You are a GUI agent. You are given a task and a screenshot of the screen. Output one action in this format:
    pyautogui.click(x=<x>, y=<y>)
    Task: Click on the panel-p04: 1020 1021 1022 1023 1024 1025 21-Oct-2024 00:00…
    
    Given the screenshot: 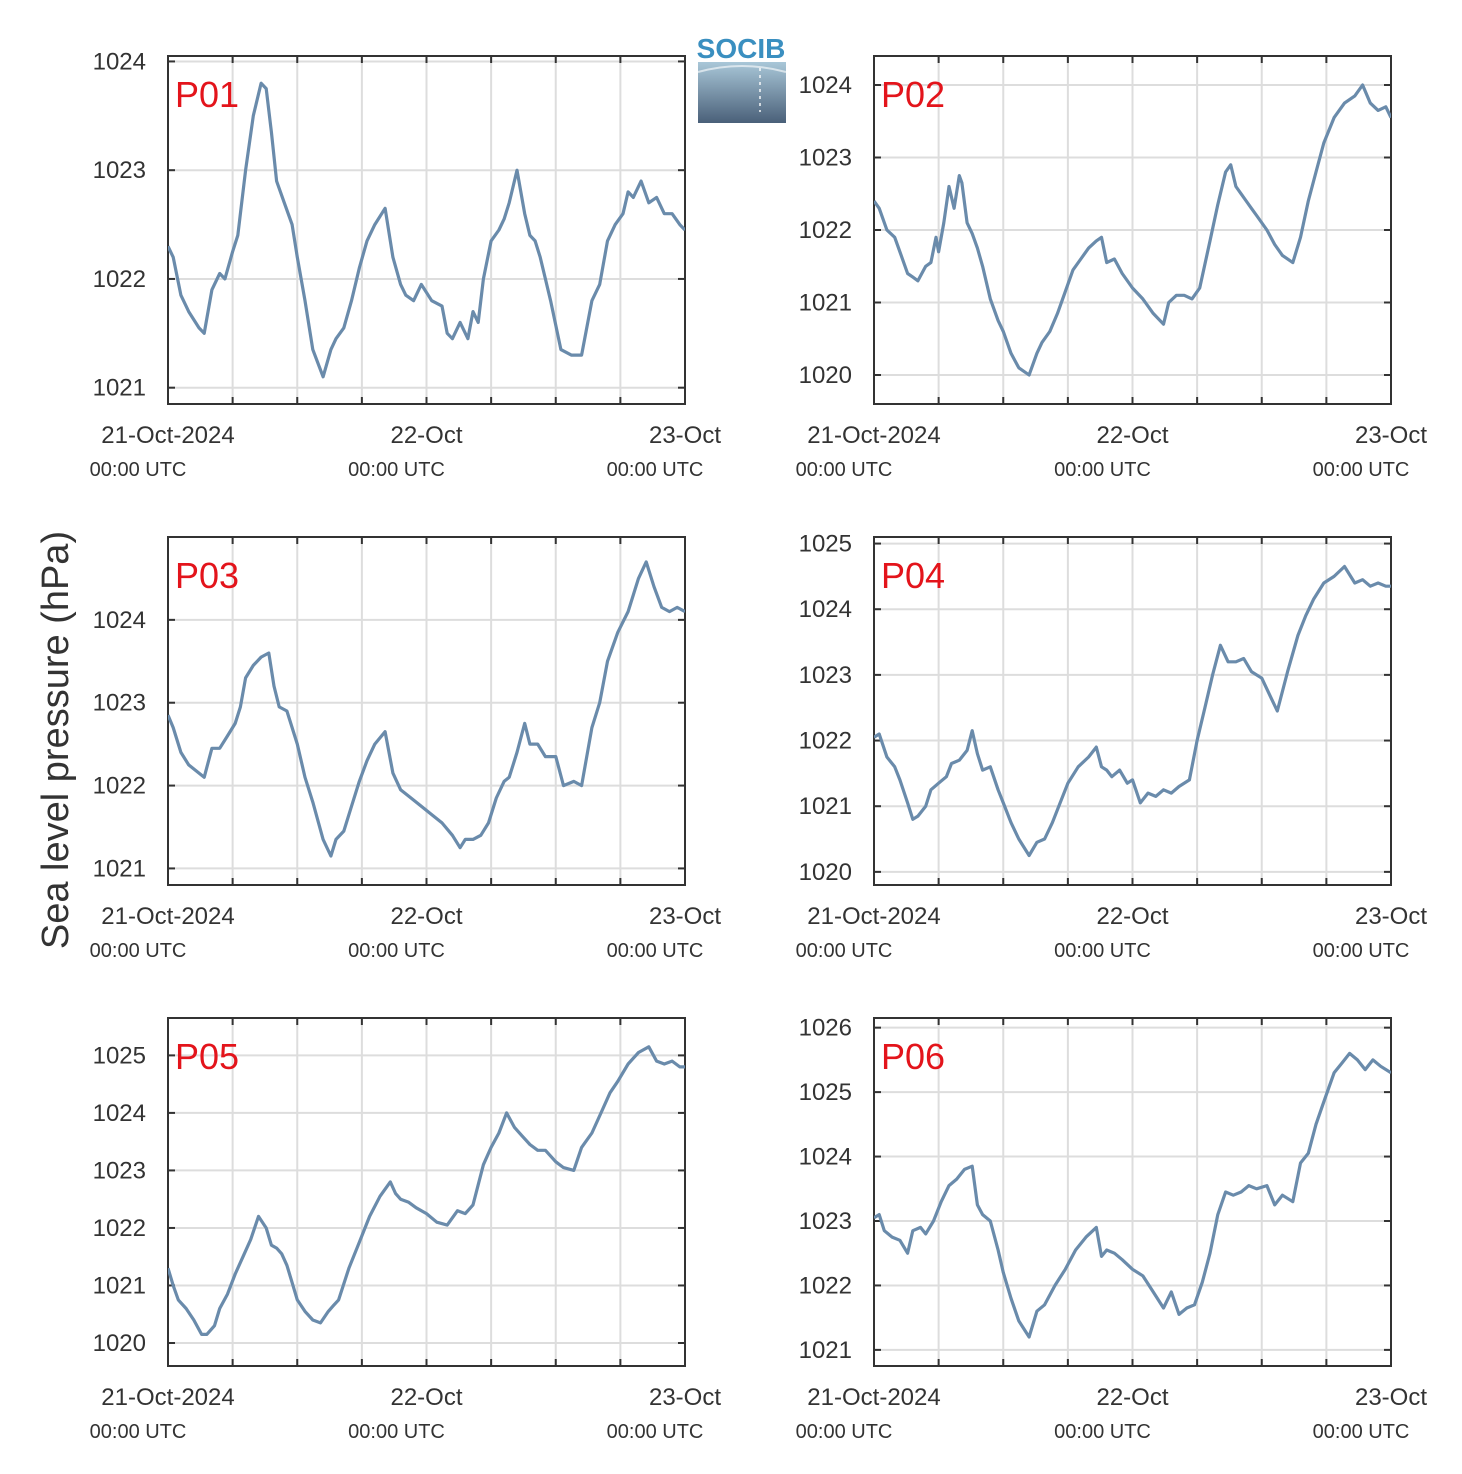 What is the action you would take?
    pyautogui.click(x=1112, y=746)
    